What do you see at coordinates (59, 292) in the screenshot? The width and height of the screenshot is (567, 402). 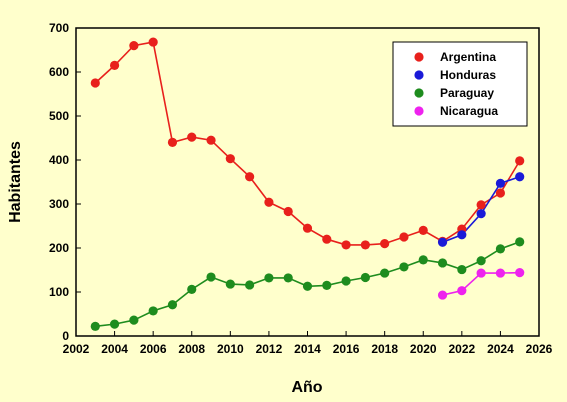 I see `y-tick-label: 100` at bounding box center [59, 292].